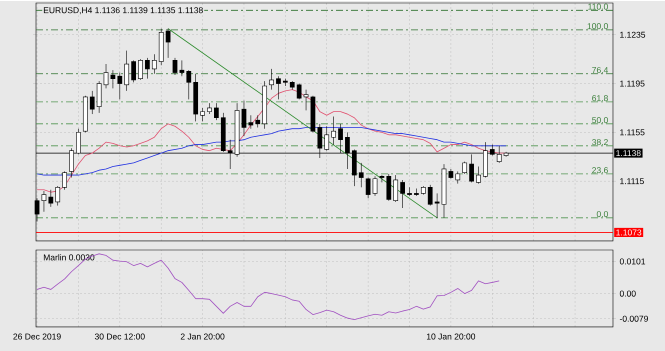 The image size is (665, 351). Describe the element at coordinates (629, 232) in the screenshot. I see `ref-line-label: 1.1073` at that location.